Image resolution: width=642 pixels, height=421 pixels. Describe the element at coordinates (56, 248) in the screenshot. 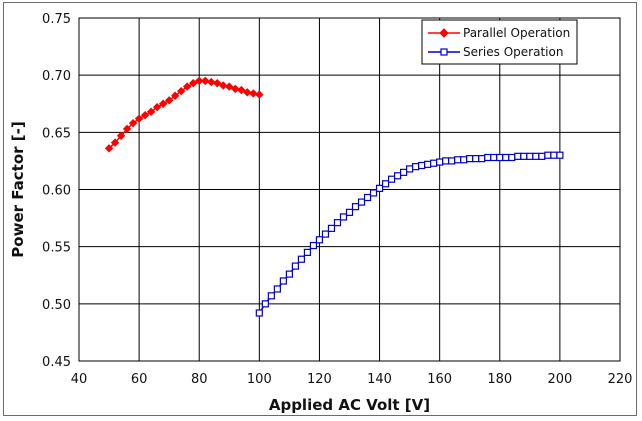

I see `y-tick-label: 0.55` at that location.